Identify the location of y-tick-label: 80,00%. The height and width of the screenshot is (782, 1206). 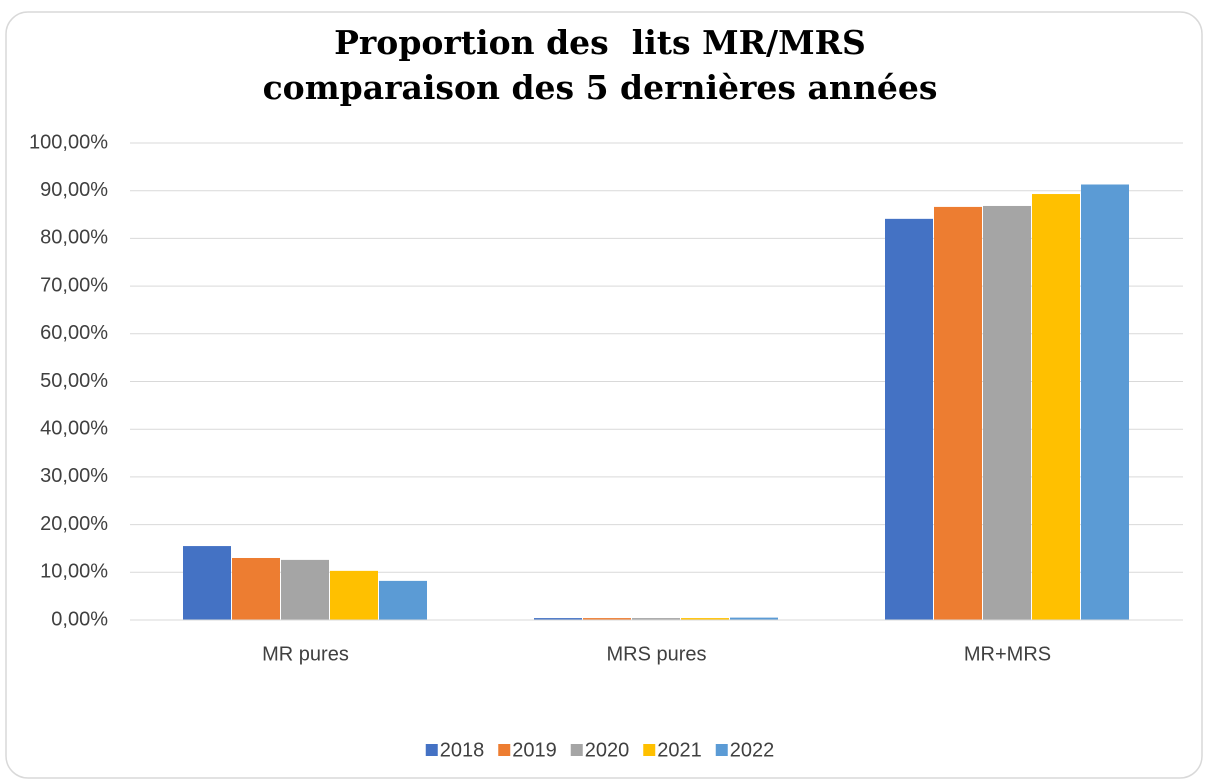
(74, 238).